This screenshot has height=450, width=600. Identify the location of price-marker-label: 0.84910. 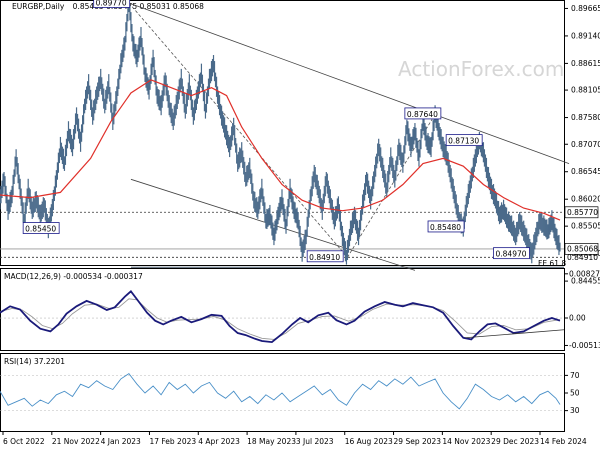
(582, 257).